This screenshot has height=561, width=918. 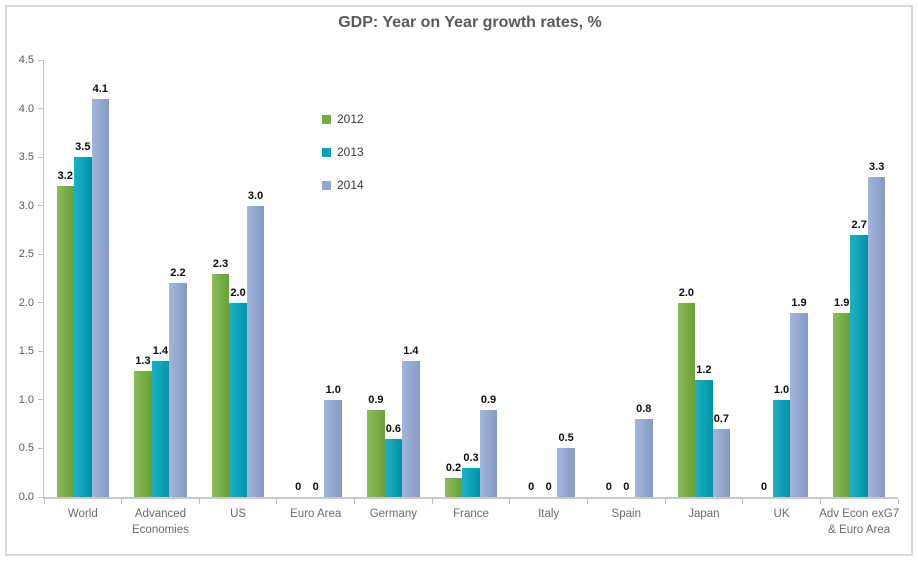 What do you see at coordinates (83, 327) in the screenshot?
I see `bar-2013-world` at bounding box center [83, 327].